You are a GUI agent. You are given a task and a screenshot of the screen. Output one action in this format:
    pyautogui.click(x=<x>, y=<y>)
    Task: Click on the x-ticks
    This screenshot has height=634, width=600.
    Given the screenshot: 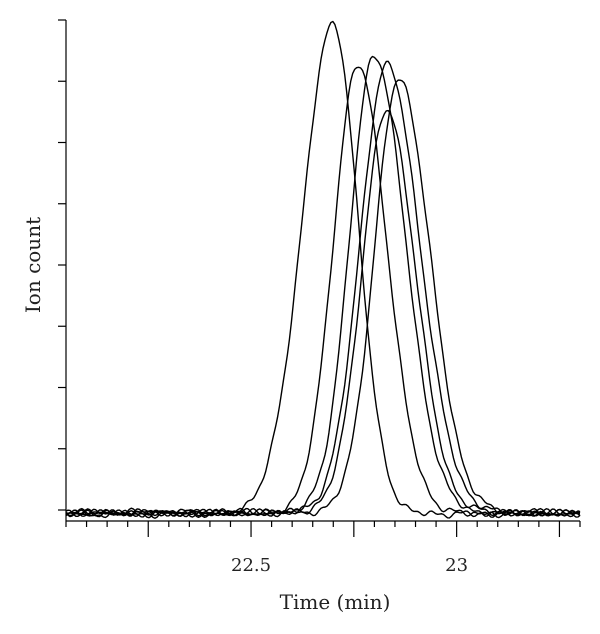 What is the action you would take?
    pyautogui.click(x=323, y=529)
    